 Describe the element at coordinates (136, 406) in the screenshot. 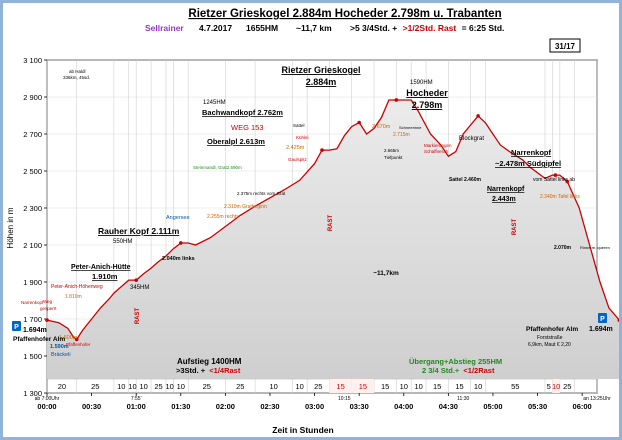

I see `x-tick-label: 01:00` at that location.